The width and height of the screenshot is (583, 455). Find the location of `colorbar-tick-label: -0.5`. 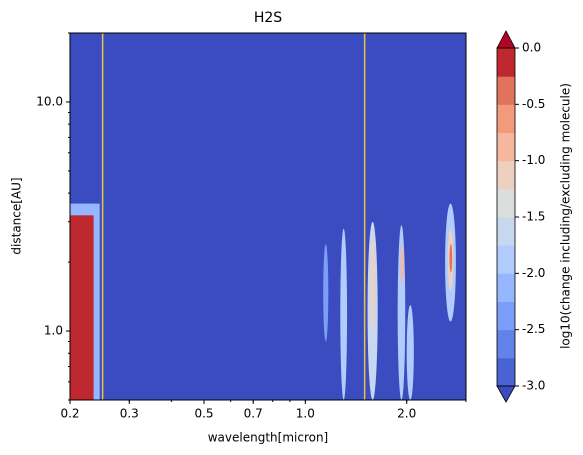

colorbar-tick-label: -0.5 is located at coordinates (533, 104).